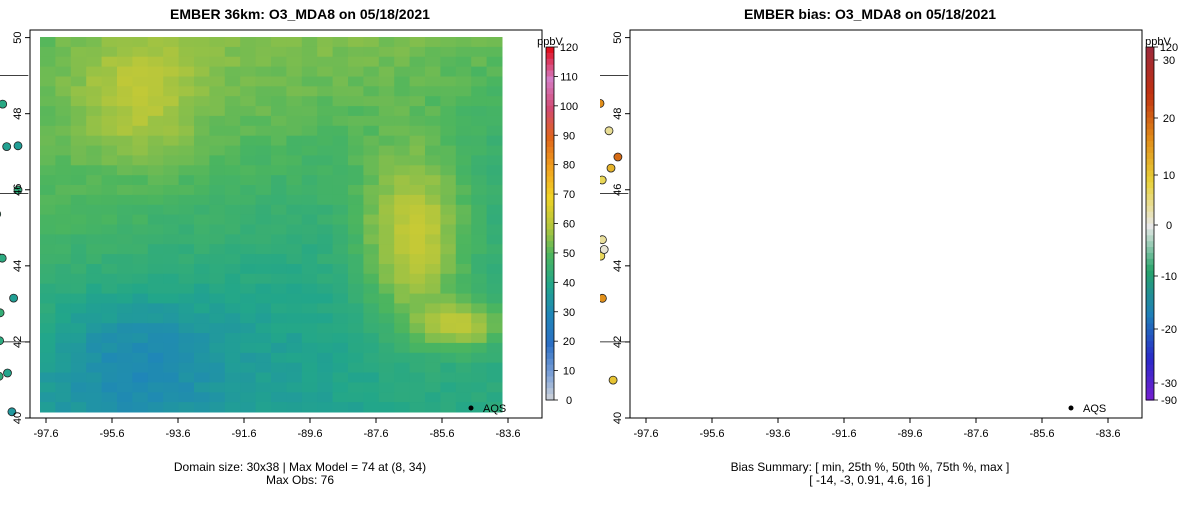 Image resolution: width=1200 pixels, height=507 pixels. What do you see at coordinates (1094, 409) in the screenshot?
I see `aqs-label: AQS` at bounding box center [1094, 409].